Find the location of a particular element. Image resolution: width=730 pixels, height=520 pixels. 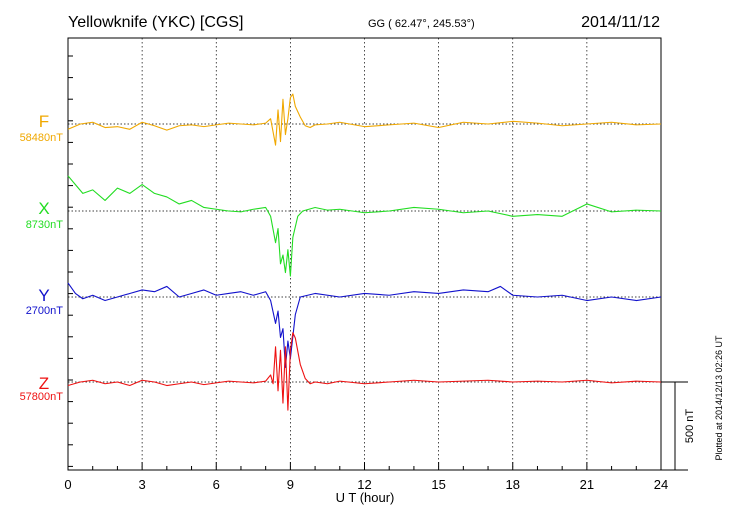

series-name-F: F is located at coordinates (44, 121).